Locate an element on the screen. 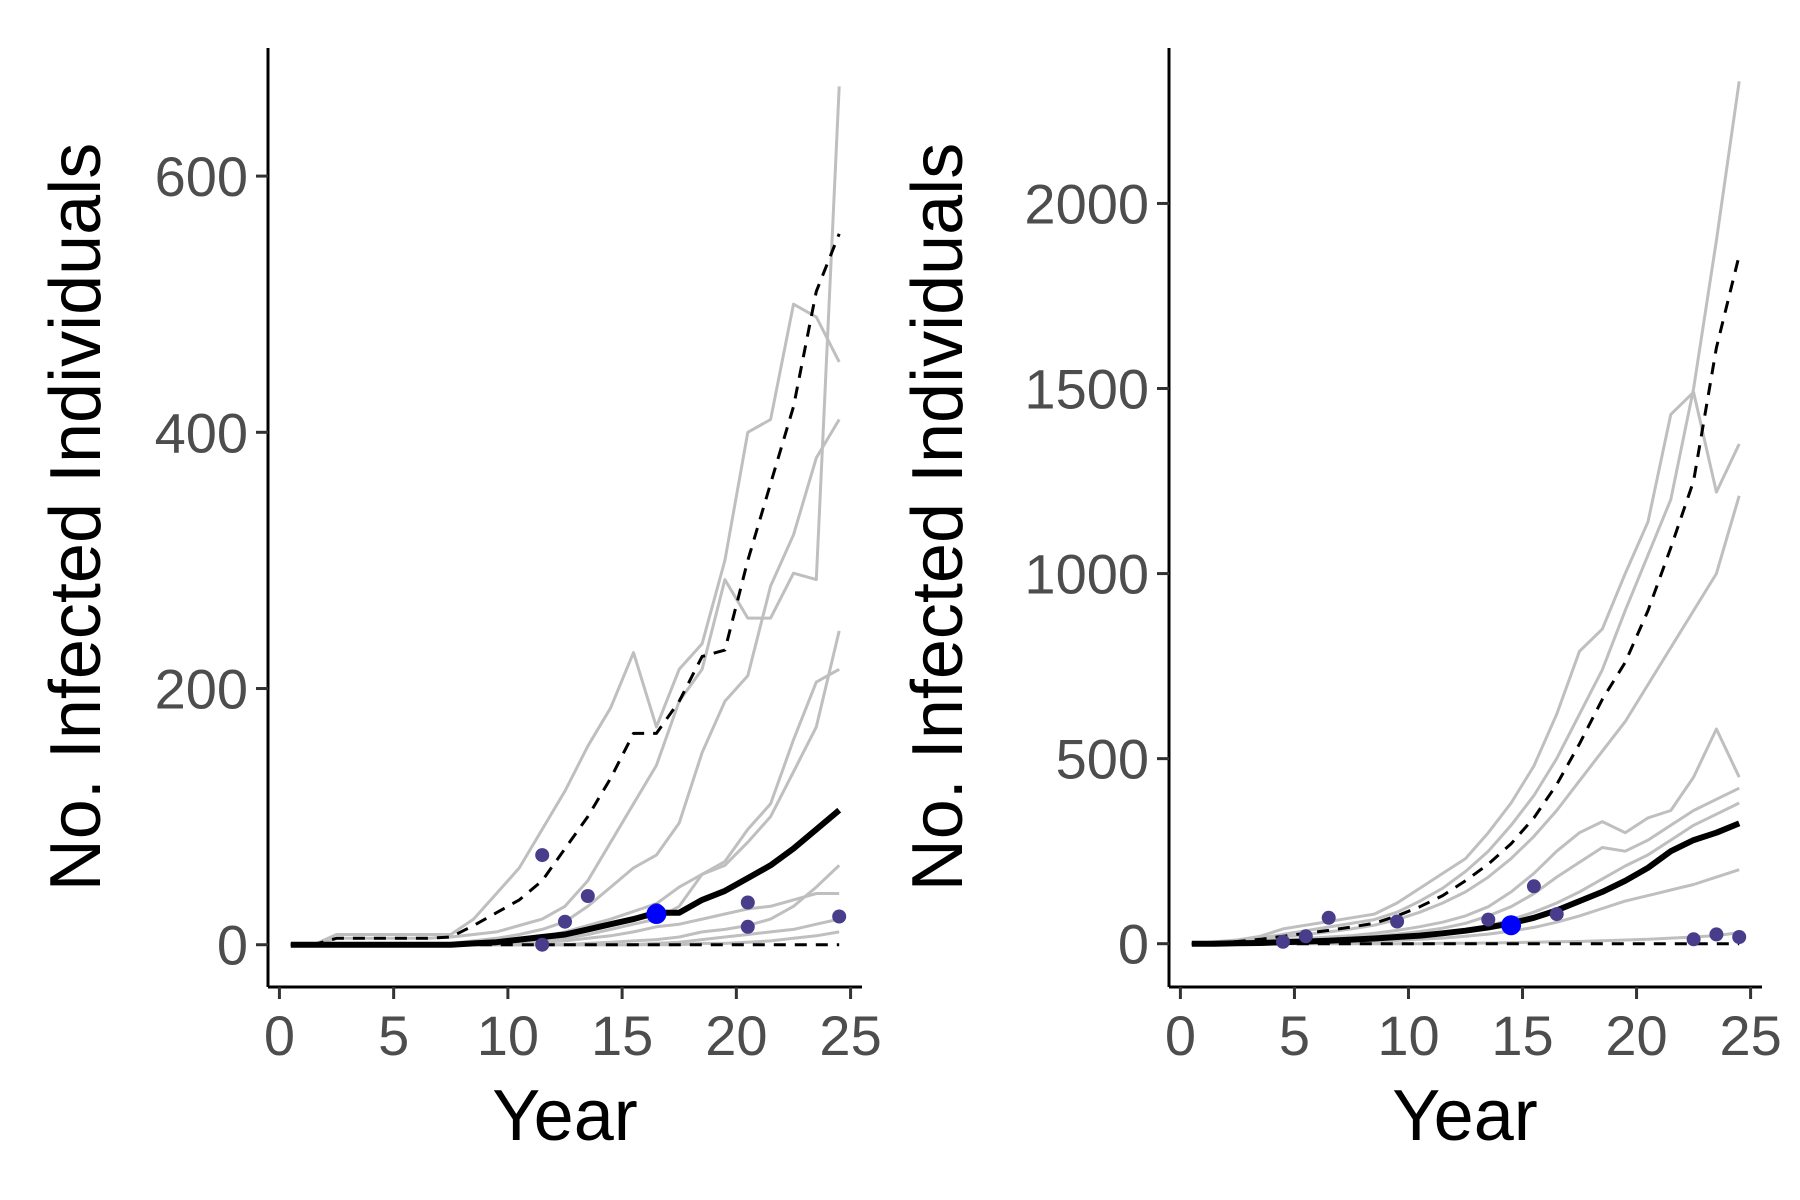  y-tick-label-4: 2000 is located at coordinates (1086, 203).